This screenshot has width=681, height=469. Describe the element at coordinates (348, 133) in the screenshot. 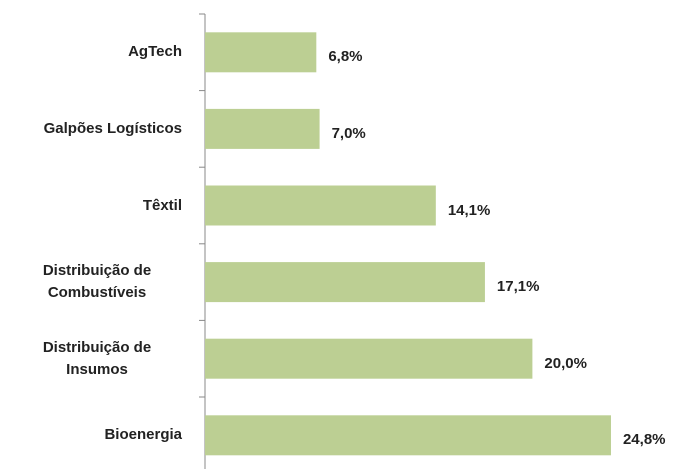

I see `value-label: 7,0%` at that location.